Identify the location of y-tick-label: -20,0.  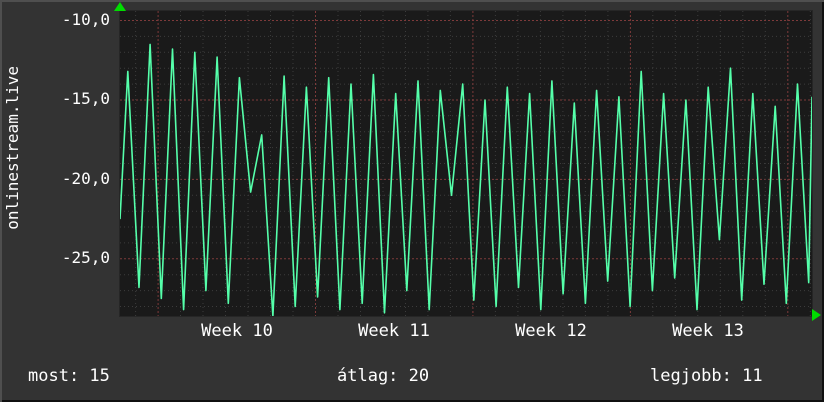
(85, 178).